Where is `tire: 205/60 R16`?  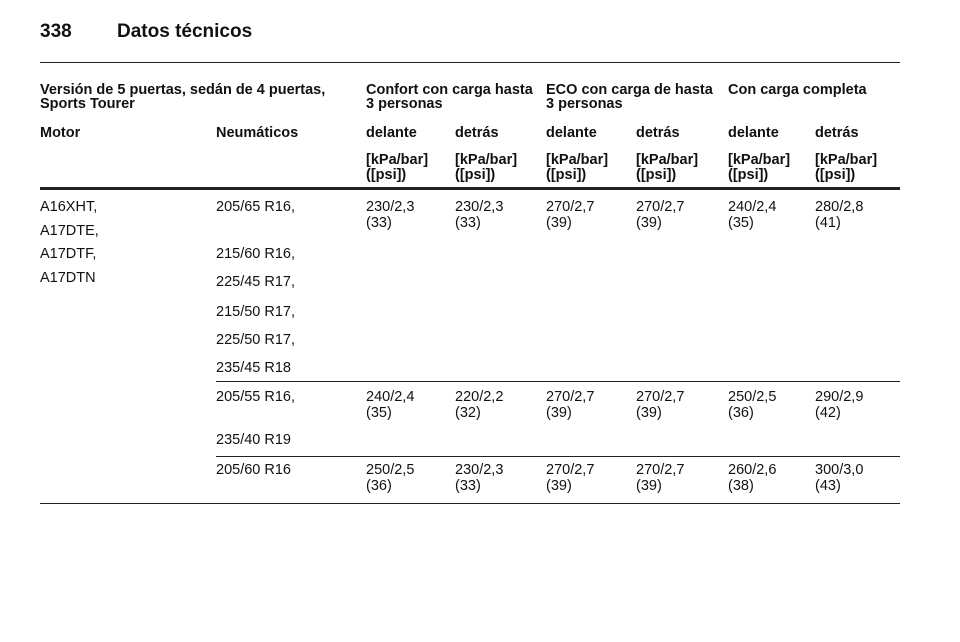
tire: 205/60 R16 is located at coordinates (253, 470).